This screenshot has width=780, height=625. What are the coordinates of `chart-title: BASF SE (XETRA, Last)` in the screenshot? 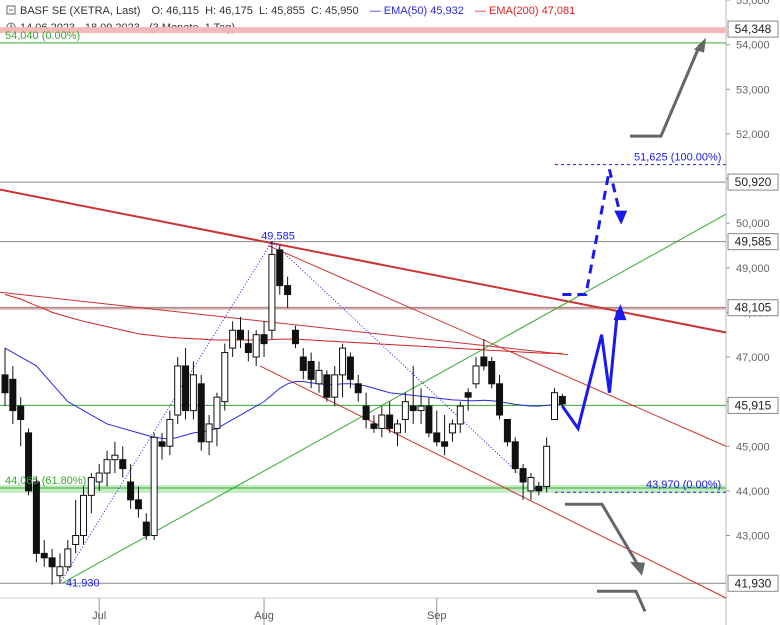 It's located at (80, 11).